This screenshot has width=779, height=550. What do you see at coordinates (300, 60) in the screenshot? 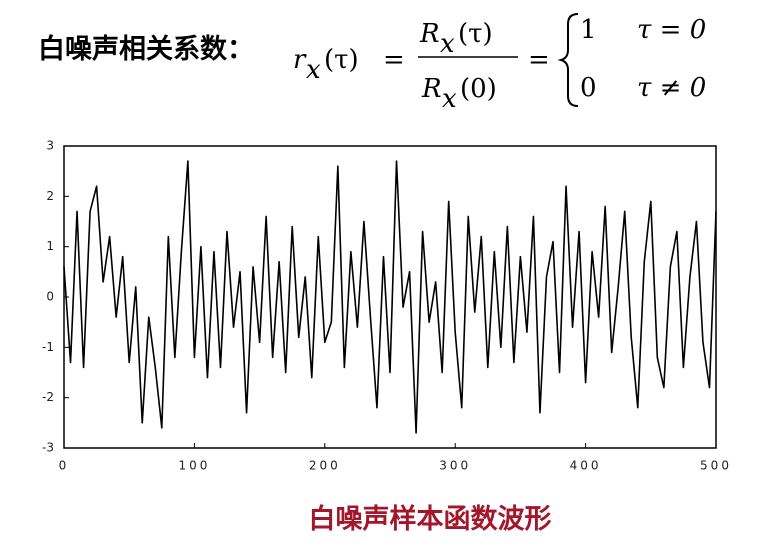
I see `math-base: r` at bounding box center [300, 60].